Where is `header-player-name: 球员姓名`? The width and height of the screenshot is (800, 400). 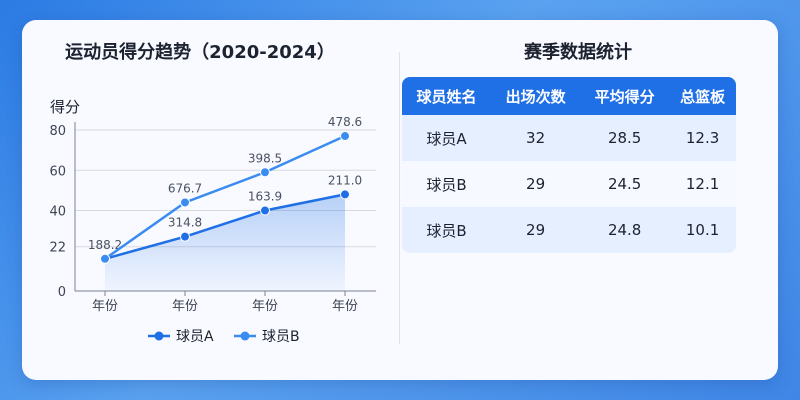 header-player-name: 球员姓名 is located at coordinates (447, 96).